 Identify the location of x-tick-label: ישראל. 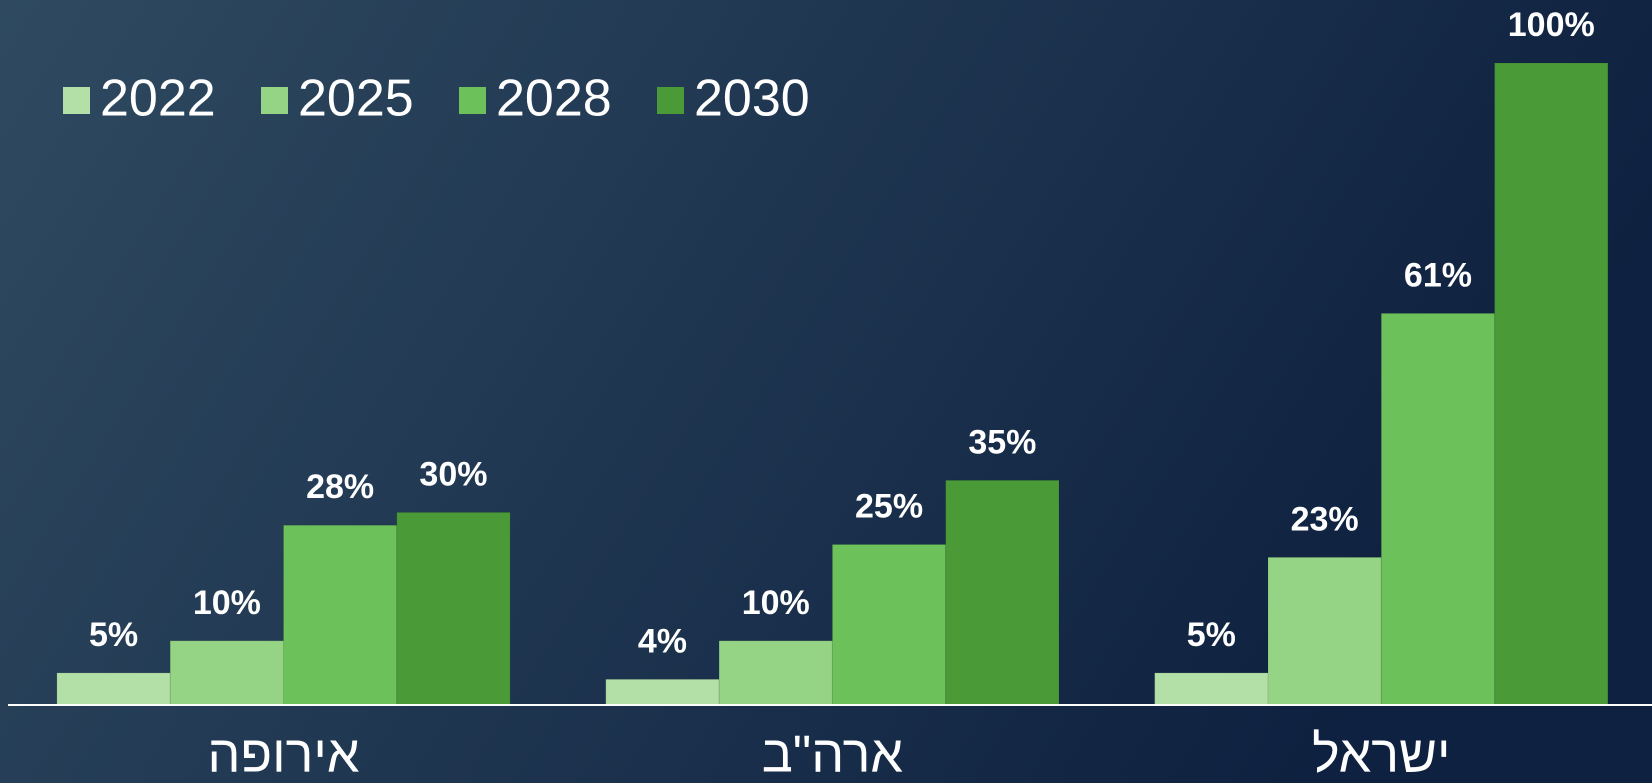
(1381, 754).